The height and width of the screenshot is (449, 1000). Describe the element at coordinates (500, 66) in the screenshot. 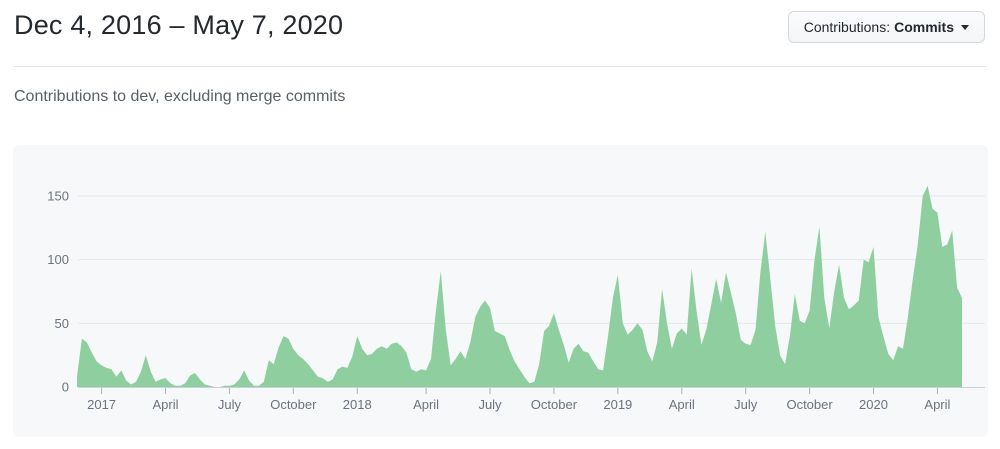

I see `header-divider` at that location.